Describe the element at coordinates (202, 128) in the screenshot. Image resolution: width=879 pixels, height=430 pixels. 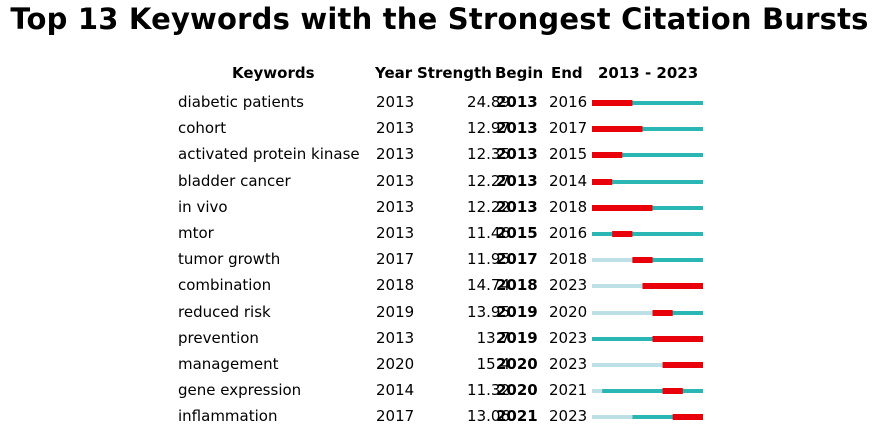
I see `keyword-cell: cohort` at that location.